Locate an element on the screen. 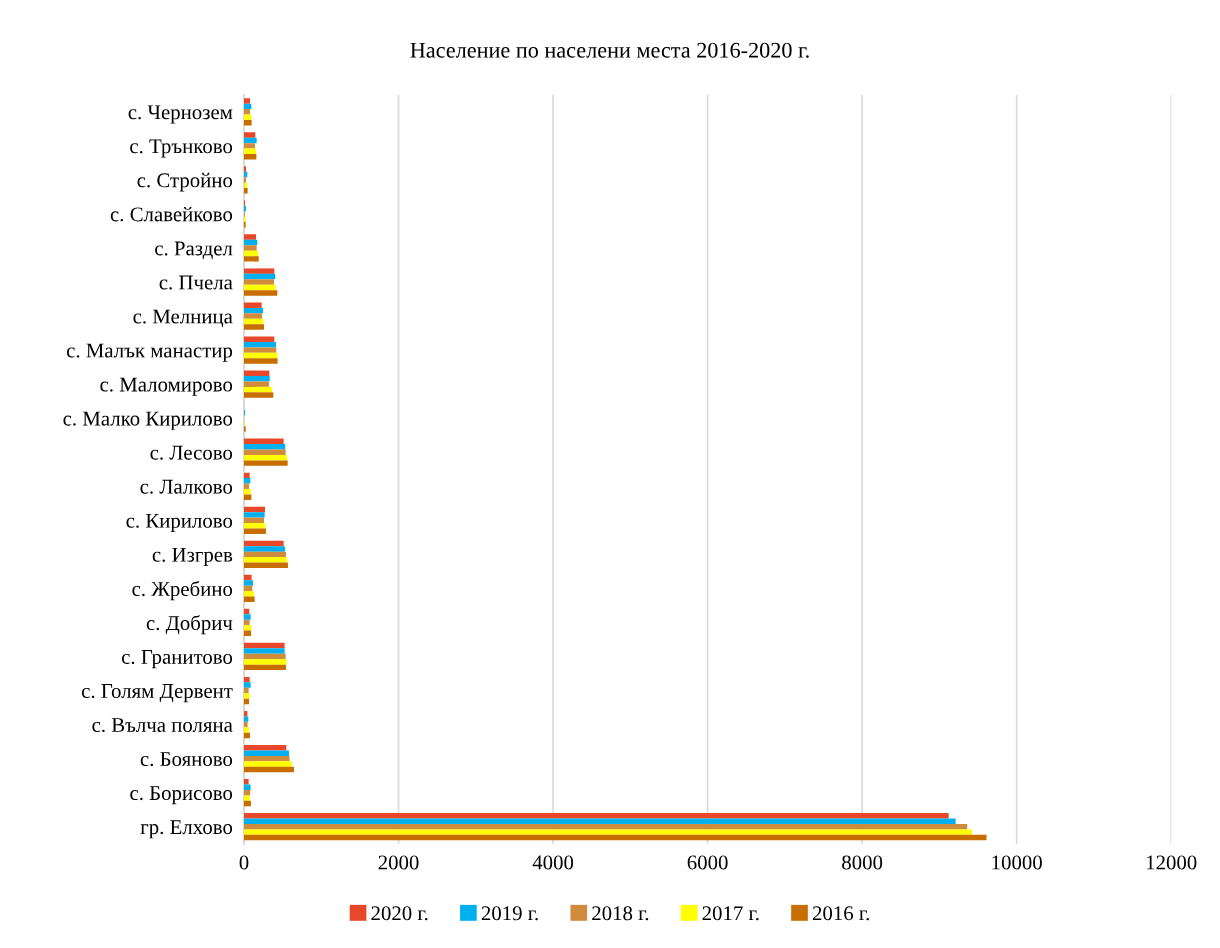  x-tick-label: 0 is located at coordinates (244, 862).